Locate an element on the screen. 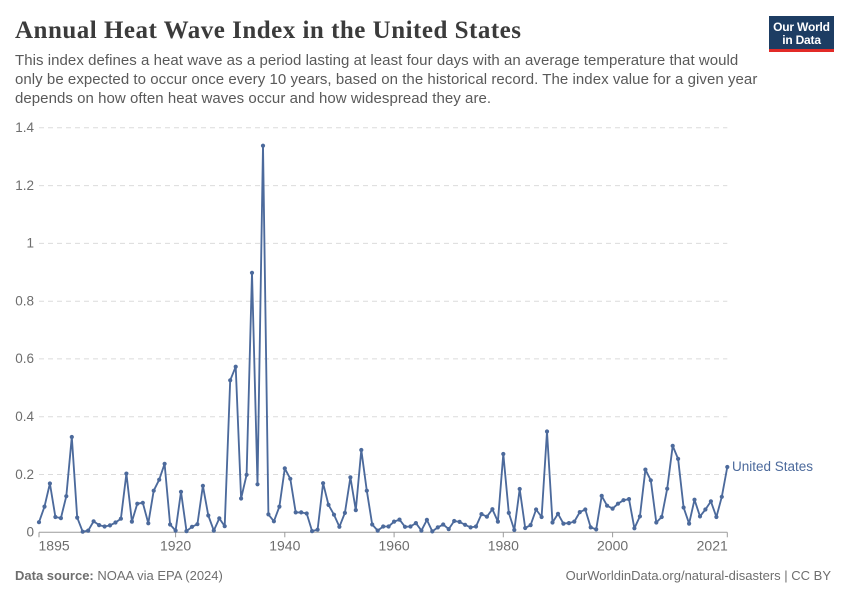 This screenshot has height=600, width=850. svg-text: 2000 is located at coordinates (612, 545).